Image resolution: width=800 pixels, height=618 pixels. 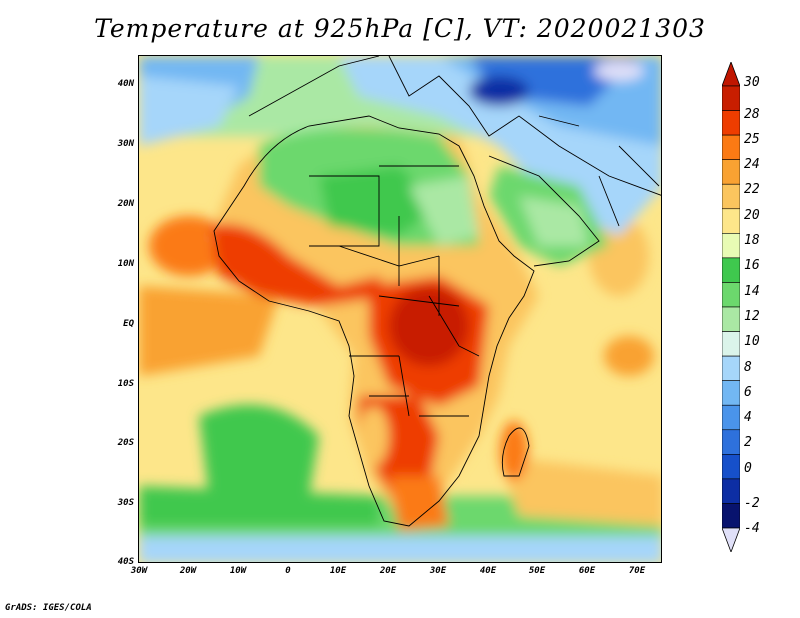 What do you see at coordinates (731, 491) in the screenshot?
I see `colorbar-cell--2` at bounding box center [731, 491].